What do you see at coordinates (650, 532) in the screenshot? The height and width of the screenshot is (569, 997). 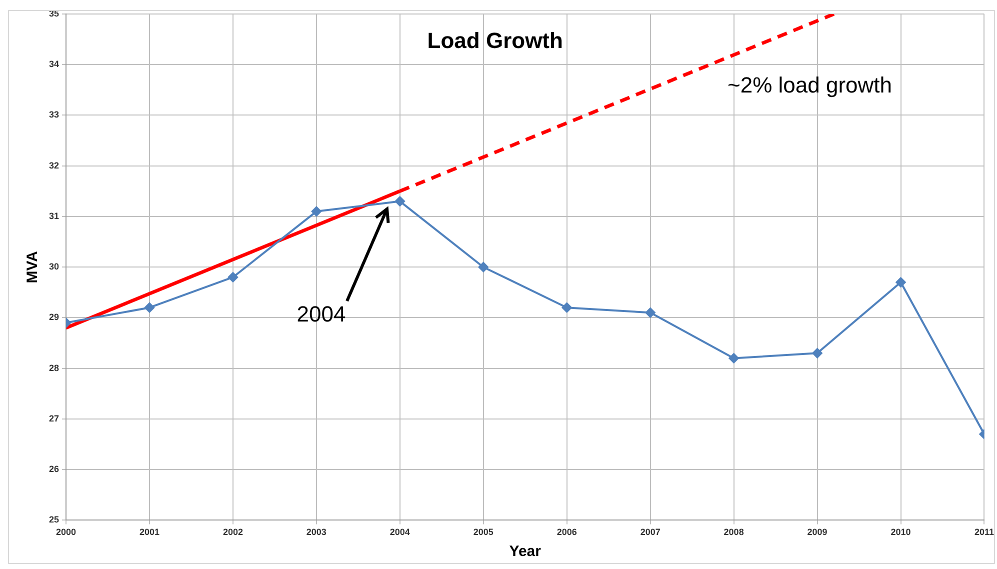 I see `x-tick-label: 2007` at bounding box center [650, 532].